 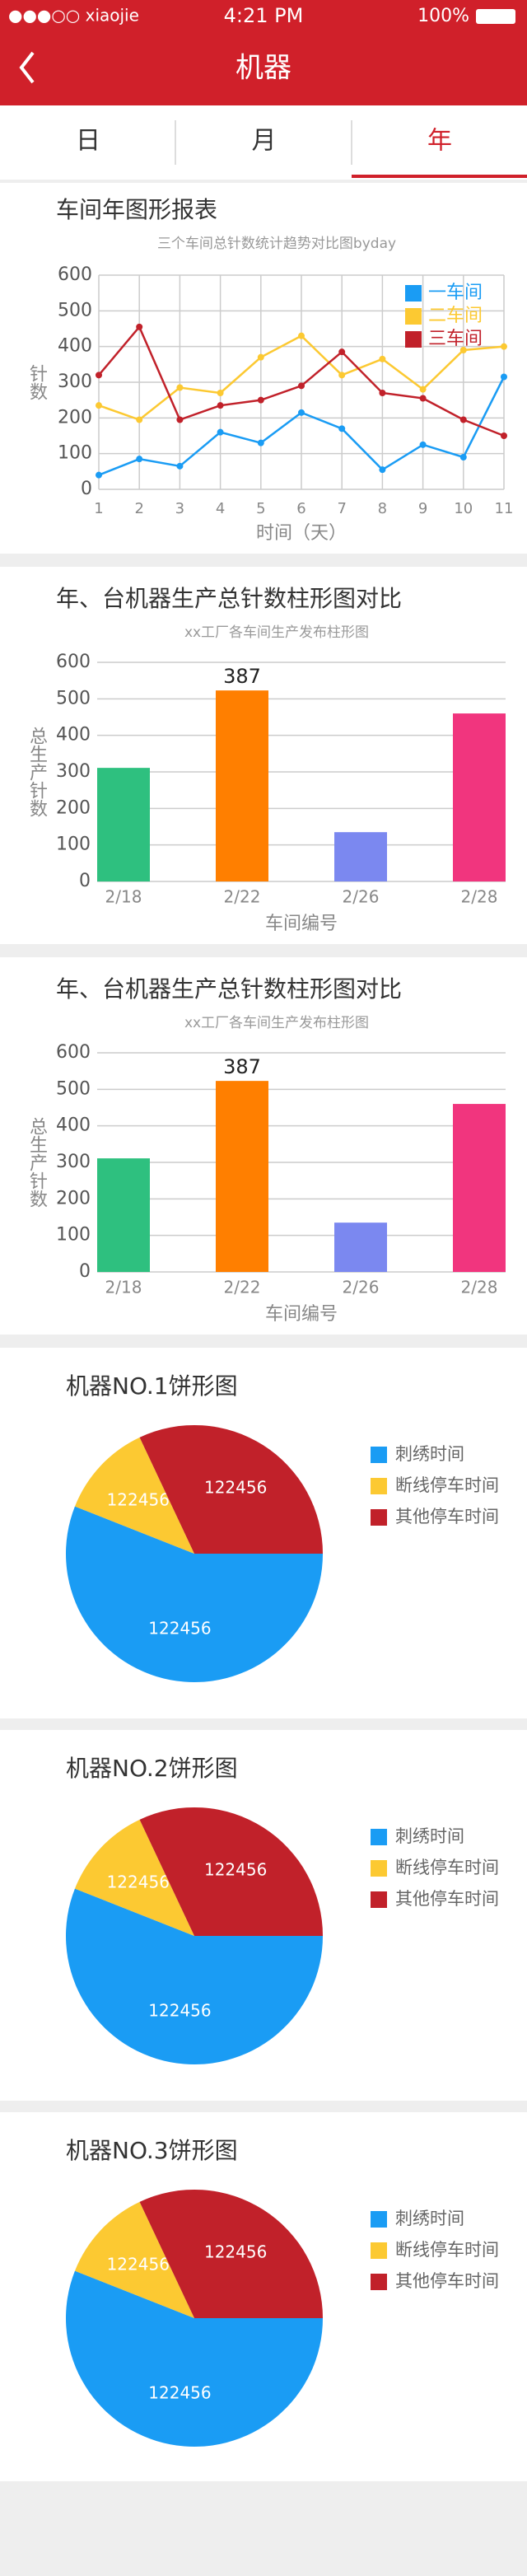 I want to click on x-tick-label: 6, so click(x=300, y=508).